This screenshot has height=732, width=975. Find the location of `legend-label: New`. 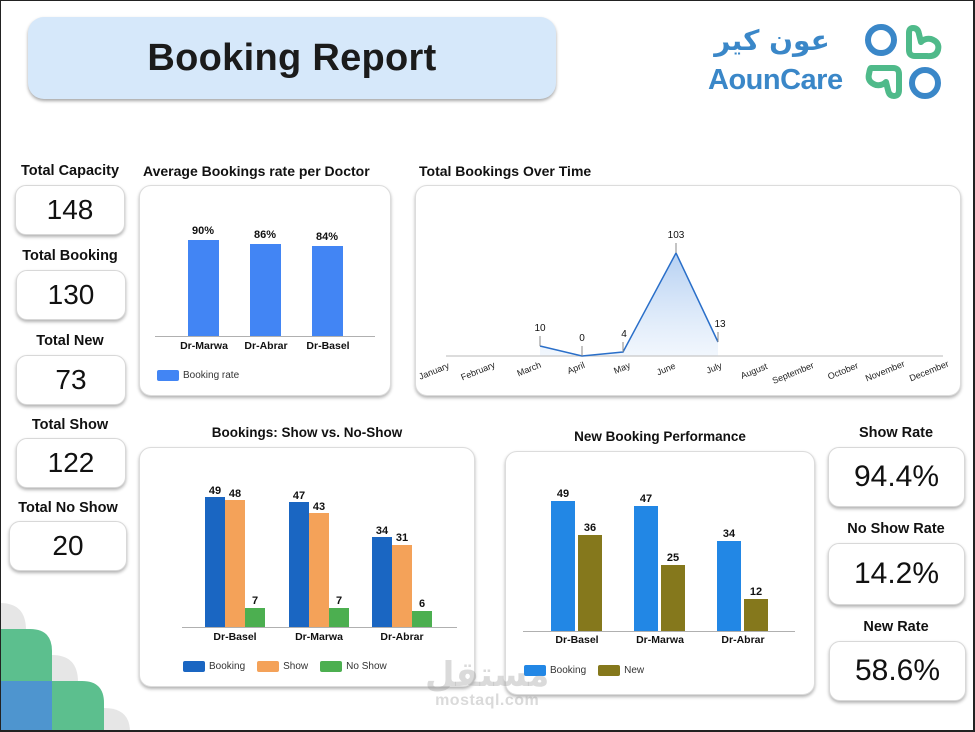

legend-label: New is located at coordinates (634, 670).